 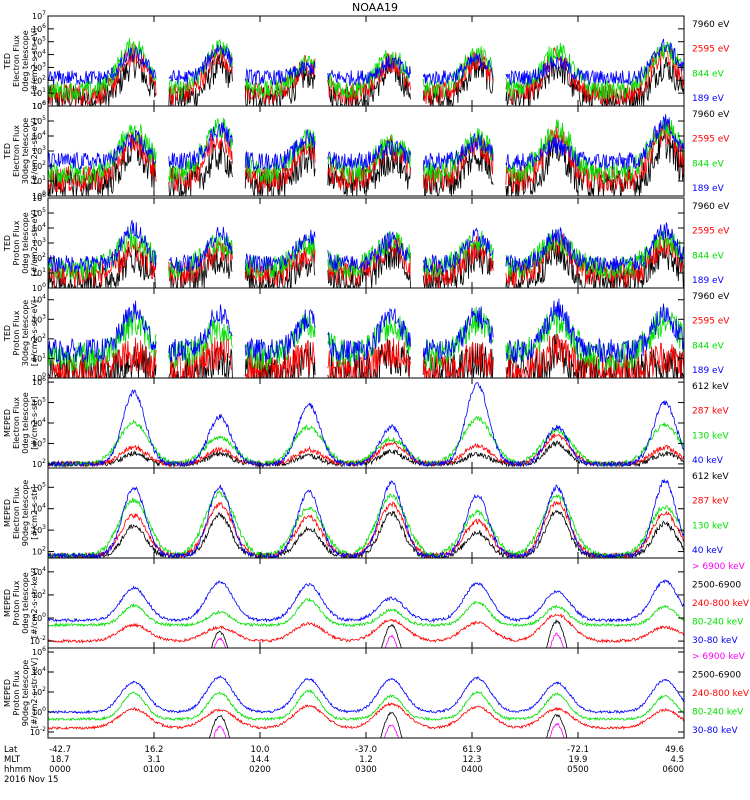 What do you see at coordinates (25, 513) in the screenshot?
I see `svg-text: 90deg telescope` at bounding box center [25, 513].